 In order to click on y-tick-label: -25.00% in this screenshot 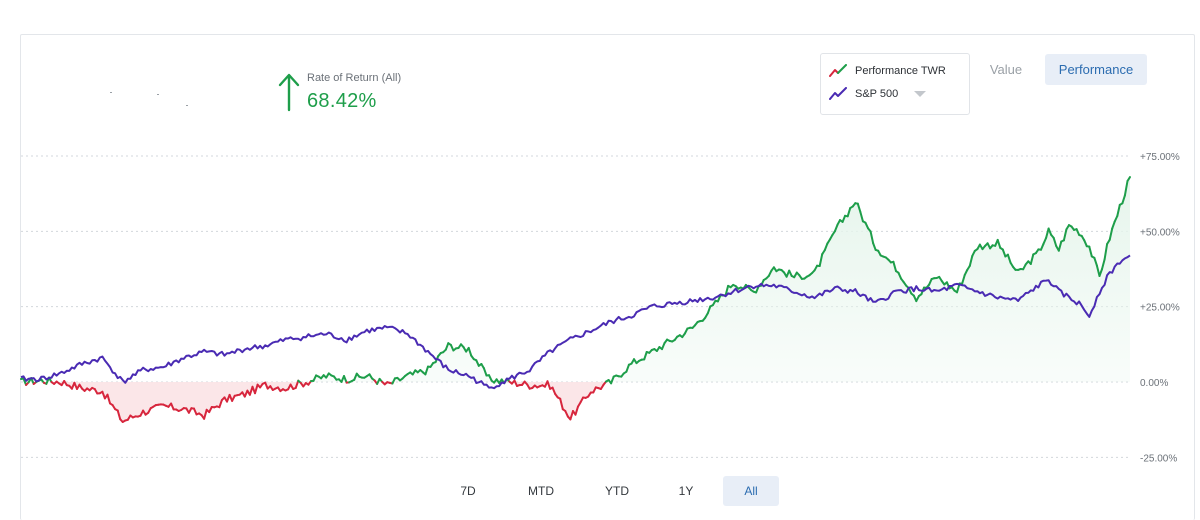, I will do `click(1158, 458)`.